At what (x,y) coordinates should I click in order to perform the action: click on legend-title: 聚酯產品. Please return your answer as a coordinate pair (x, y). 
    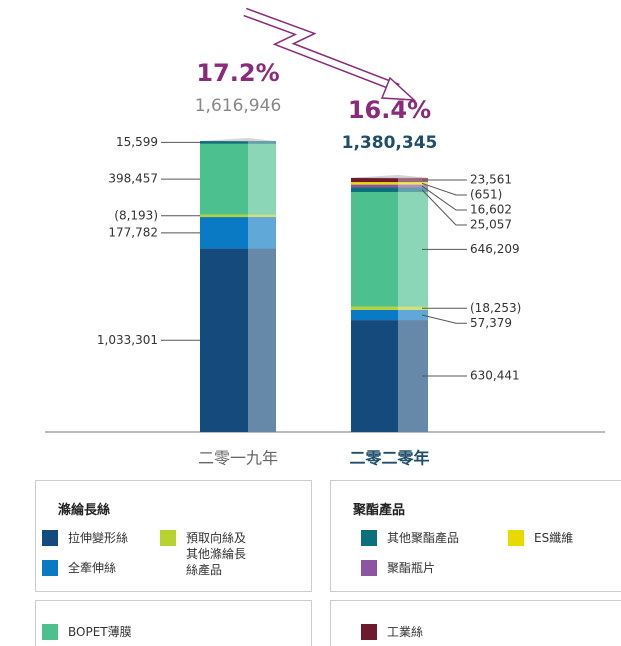
    Looking at the image, I should click on (379, 510).